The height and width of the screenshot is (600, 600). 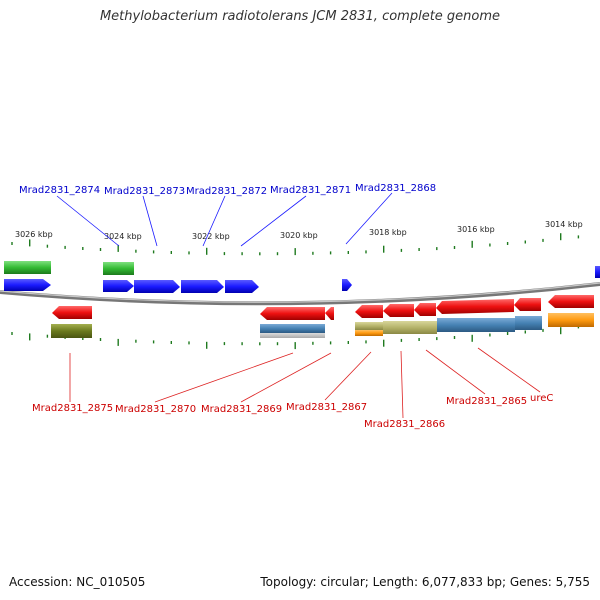 What do you see at coordinates (299, 235) in the screenshot?
I see `tick-label: 3020 kbp` at bounding box center [299, 235].